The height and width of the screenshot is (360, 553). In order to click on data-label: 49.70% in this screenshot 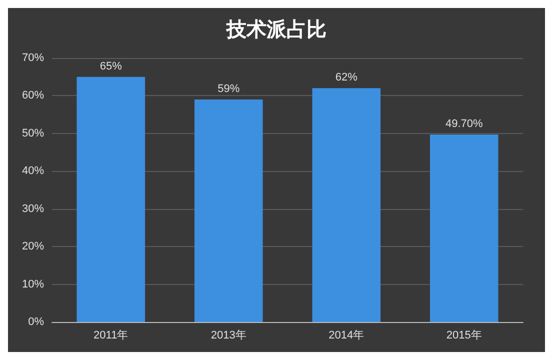, I will do `click(464, 124)`.